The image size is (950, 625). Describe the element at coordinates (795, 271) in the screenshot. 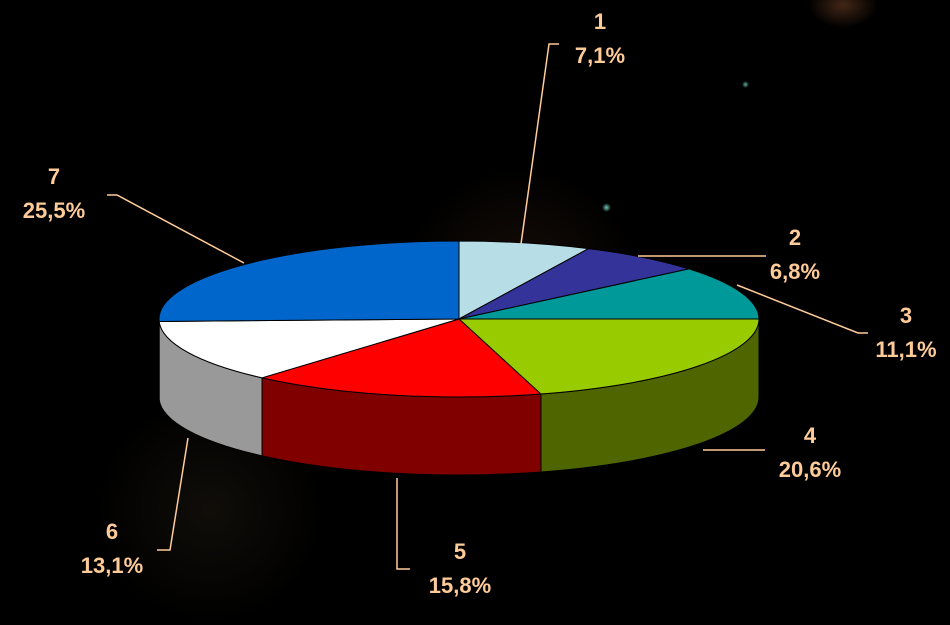

I see `value-label-2: 6,8%` at that location.